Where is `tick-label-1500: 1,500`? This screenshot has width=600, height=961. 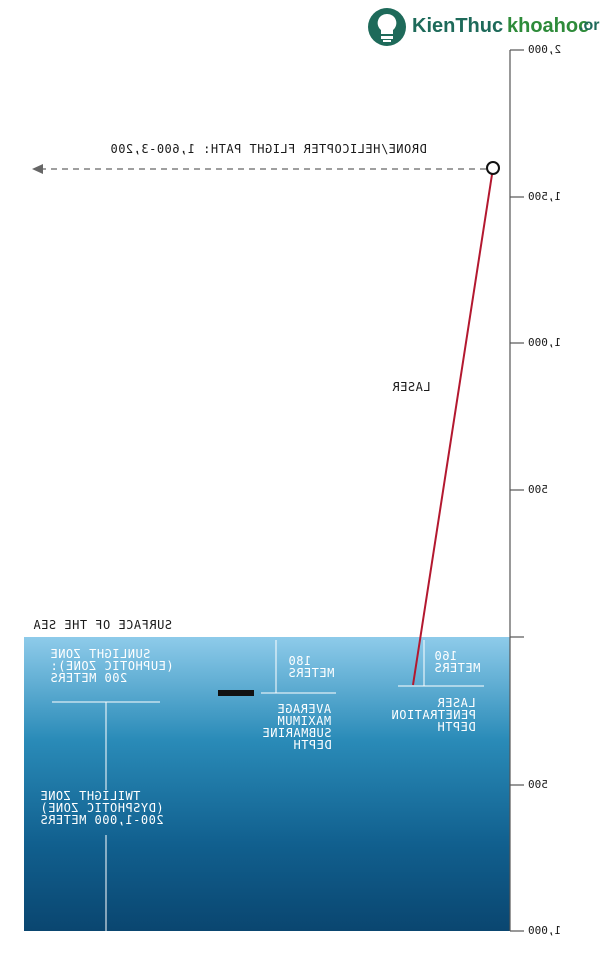
tick-label-1500: 1,500 is located at coordinates (545, 196).